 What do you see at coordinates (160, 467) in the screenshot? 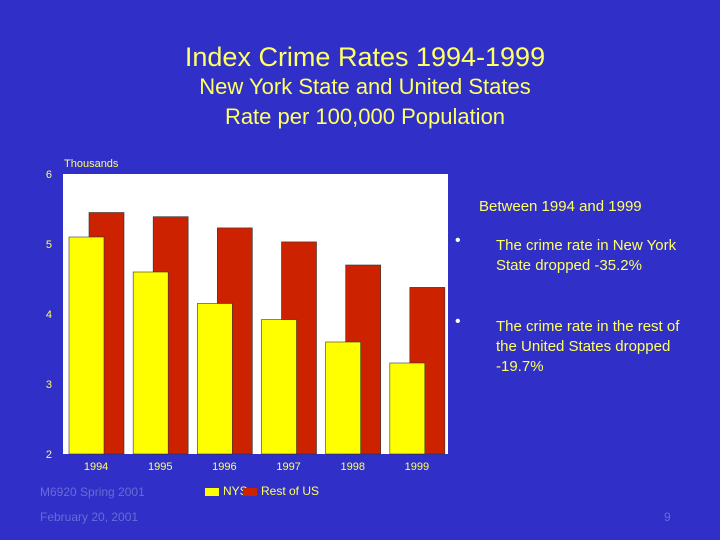
I see `x-tick-label: 1995` at bounding box center [160, 467].